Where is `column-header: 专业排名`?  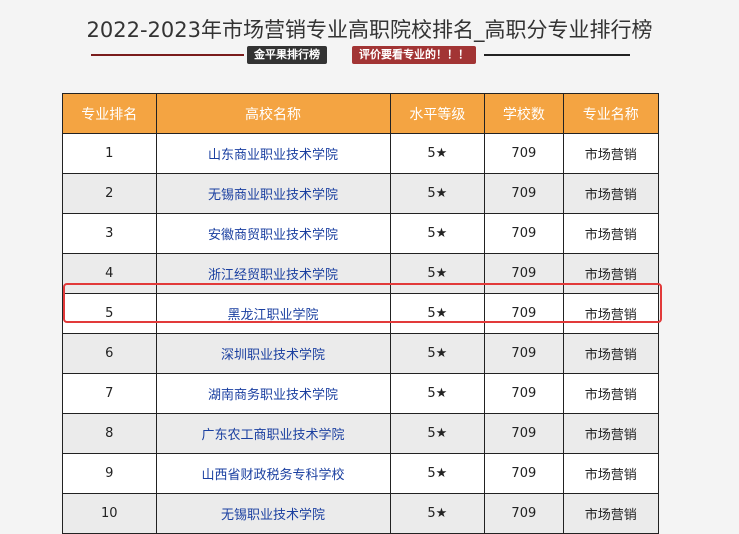 column-header: 专业排名 is located at coordinates (109, 113).